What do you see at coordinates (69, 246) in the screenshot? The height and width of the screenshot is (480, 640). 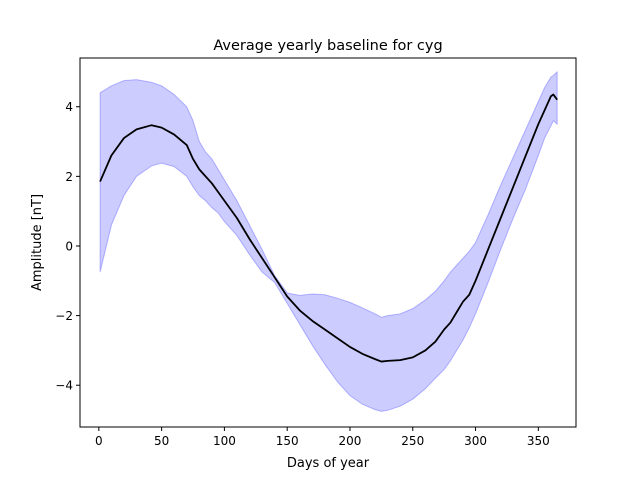 I see `y-tick-label: 0` at bounding box center [69, 246].